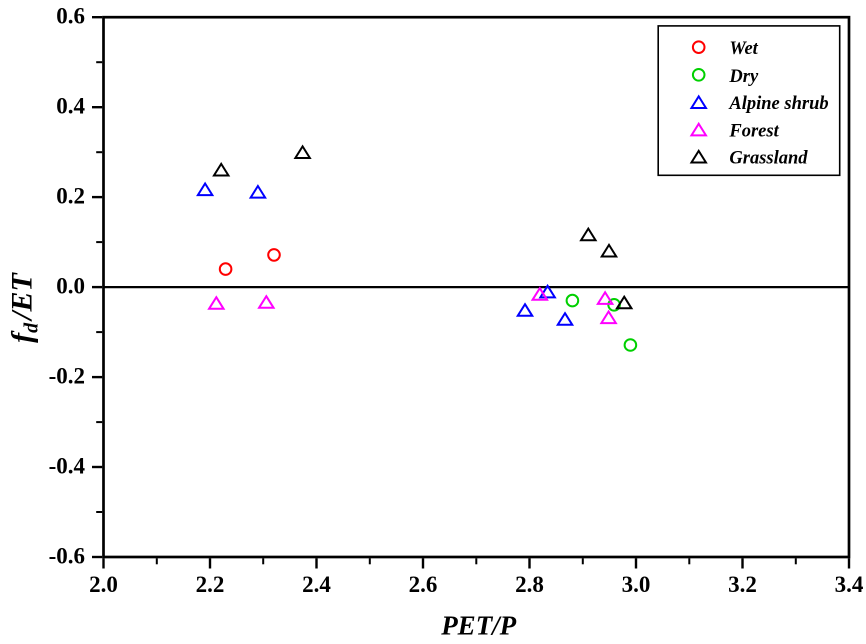 This screenshot has height=644, width=866. Describe the element at coordinates (743, 77) in the screenshot. I see `svg-text: Dry` at that location.